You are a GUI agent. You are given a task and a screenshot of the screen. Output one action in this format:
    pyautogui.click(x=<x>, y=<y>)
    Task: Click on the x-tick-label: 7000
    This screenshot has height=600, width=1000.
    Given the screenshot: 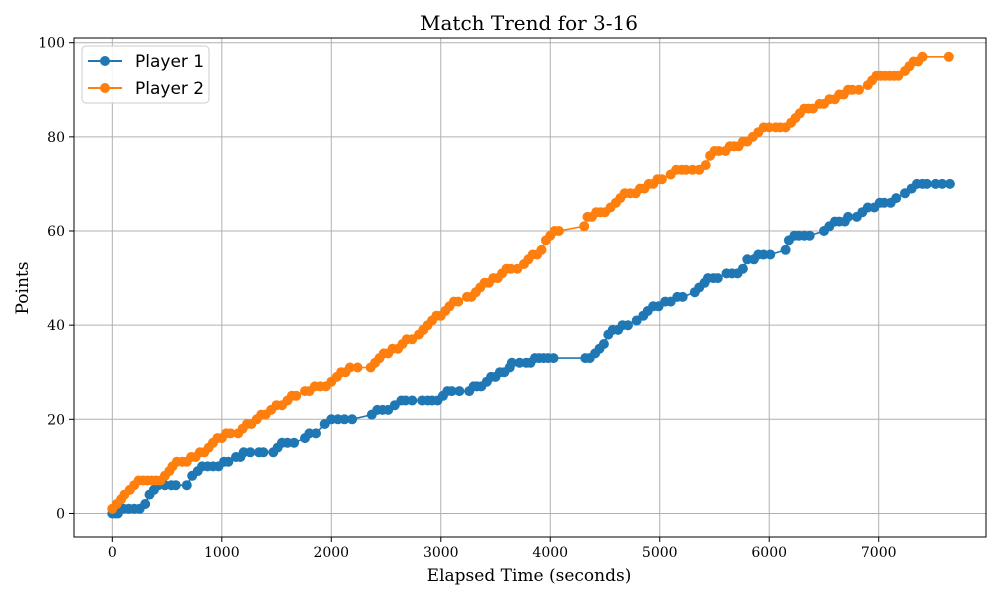 What is the action you would take?
    pyautogui.click(x=879, y=553)
    